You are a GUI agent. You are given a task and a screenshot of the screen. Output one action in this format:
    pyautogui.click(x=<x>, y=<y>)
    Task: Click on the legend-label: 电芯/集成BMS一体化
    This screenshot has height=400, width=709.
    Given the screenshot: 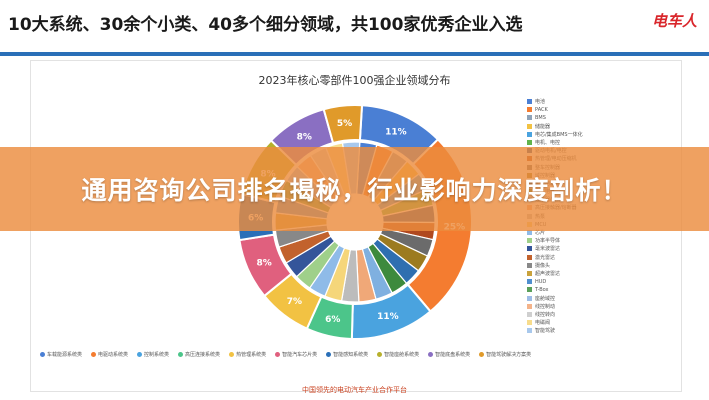 What is the action you would take?
    pyautogui.click(x=559, y=134)
    